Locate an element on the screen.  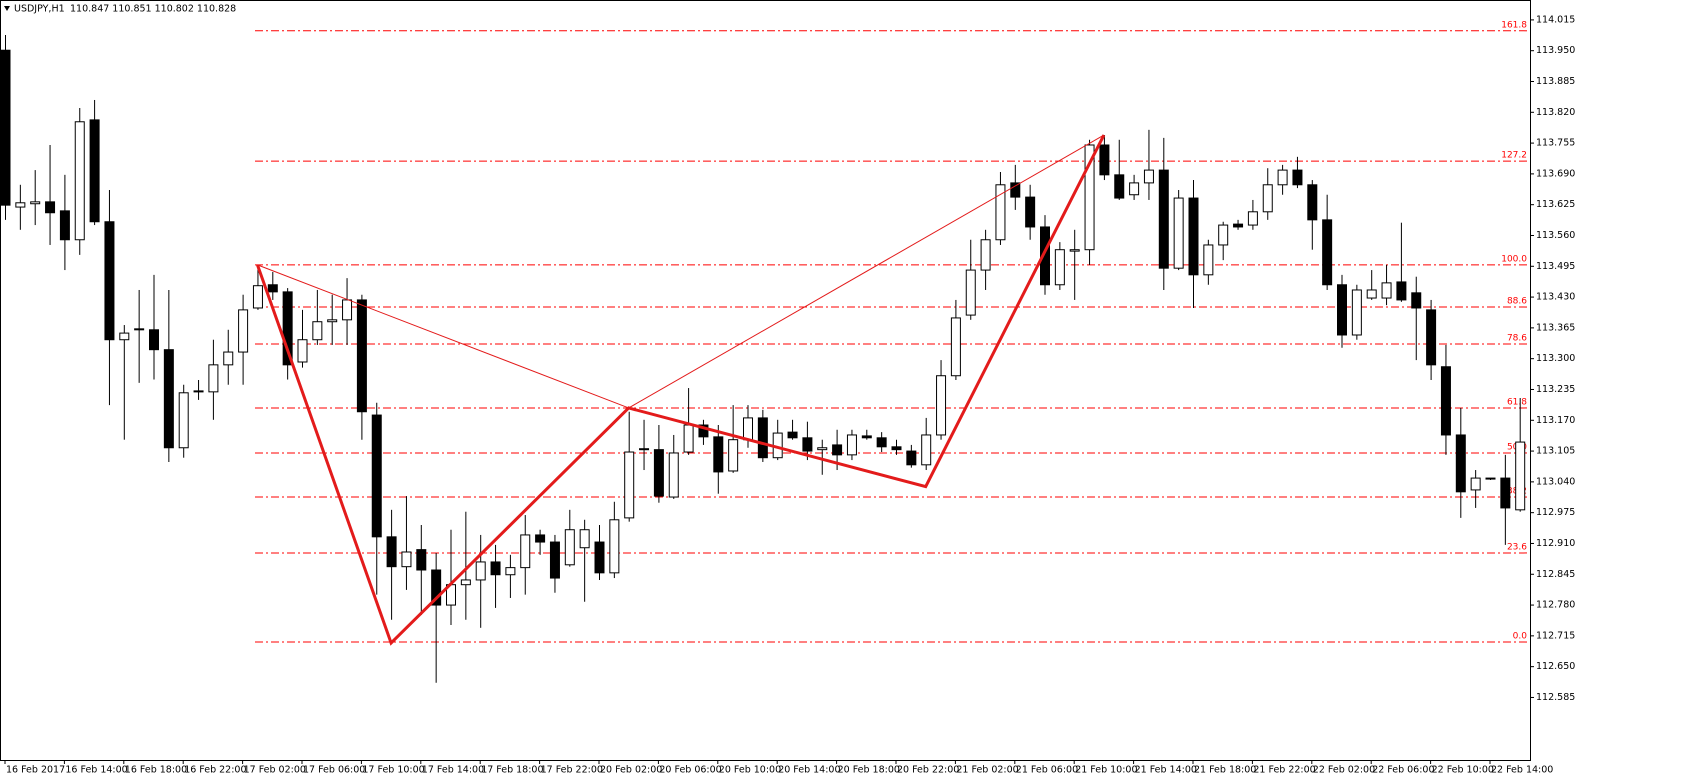
y-tick-label: 113.365 is located at coordinates (1555, 327).